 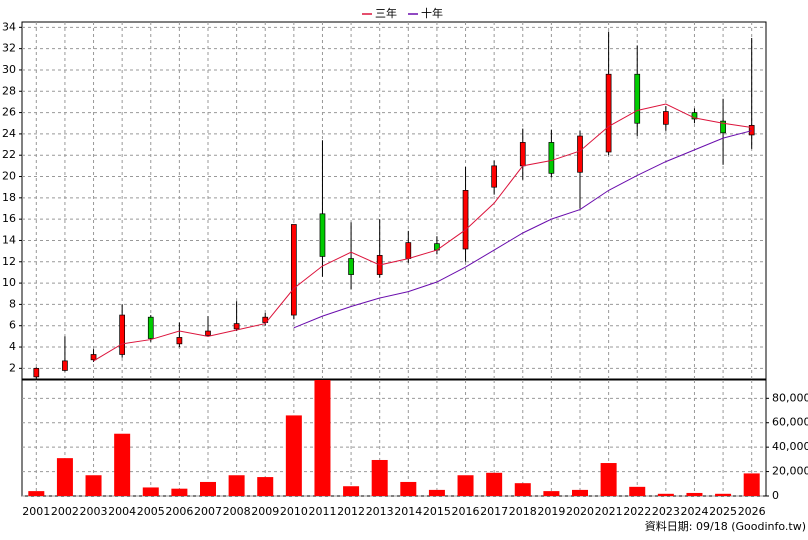 What do you see at coordinates (12, 367) in the screenshot?
I see `y-tick-label: 2` at bounding box center [12, 367].